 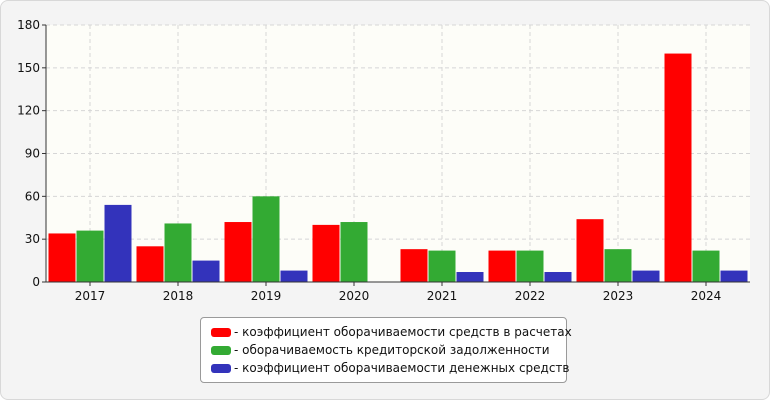 What do you see at coordinates (28, 25) in the screenshot?
I see `y-tick-label: 180` at bounding box center [28, 25].